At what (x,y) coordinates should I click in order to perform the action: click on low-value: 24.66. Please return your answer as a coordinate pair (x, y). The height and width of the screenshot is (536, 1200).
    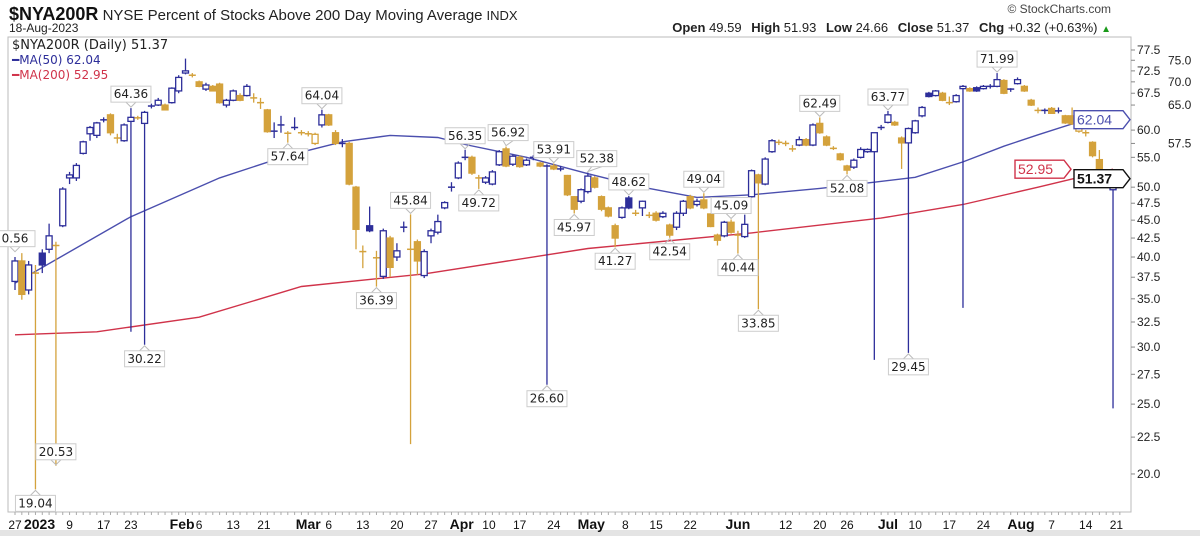
    Looking at the image, I should click on (872, 27).